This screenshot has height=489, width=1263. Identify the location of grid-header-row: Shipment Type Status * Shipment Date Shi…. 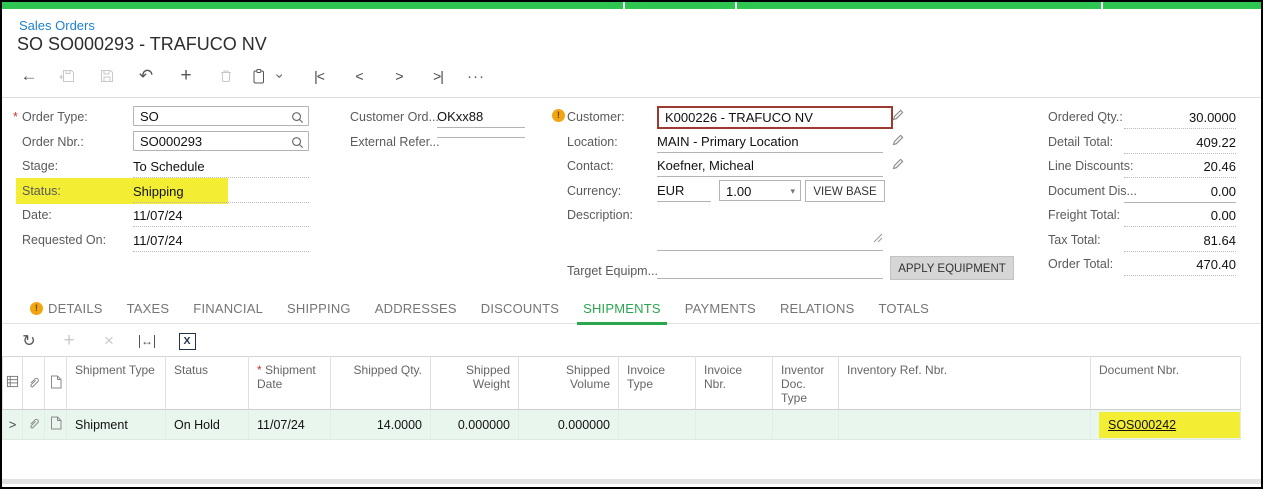
(621, 383).